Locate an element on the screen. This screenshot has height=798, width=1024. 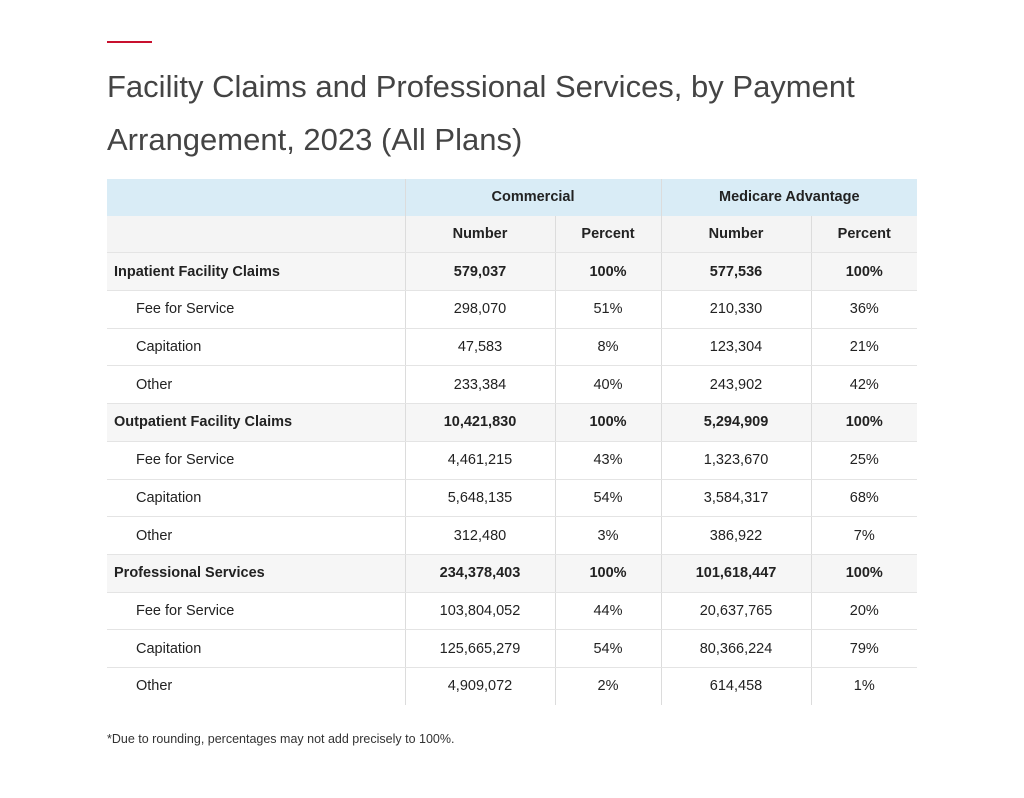
cell: 42% is located at coordinates (864, 385).